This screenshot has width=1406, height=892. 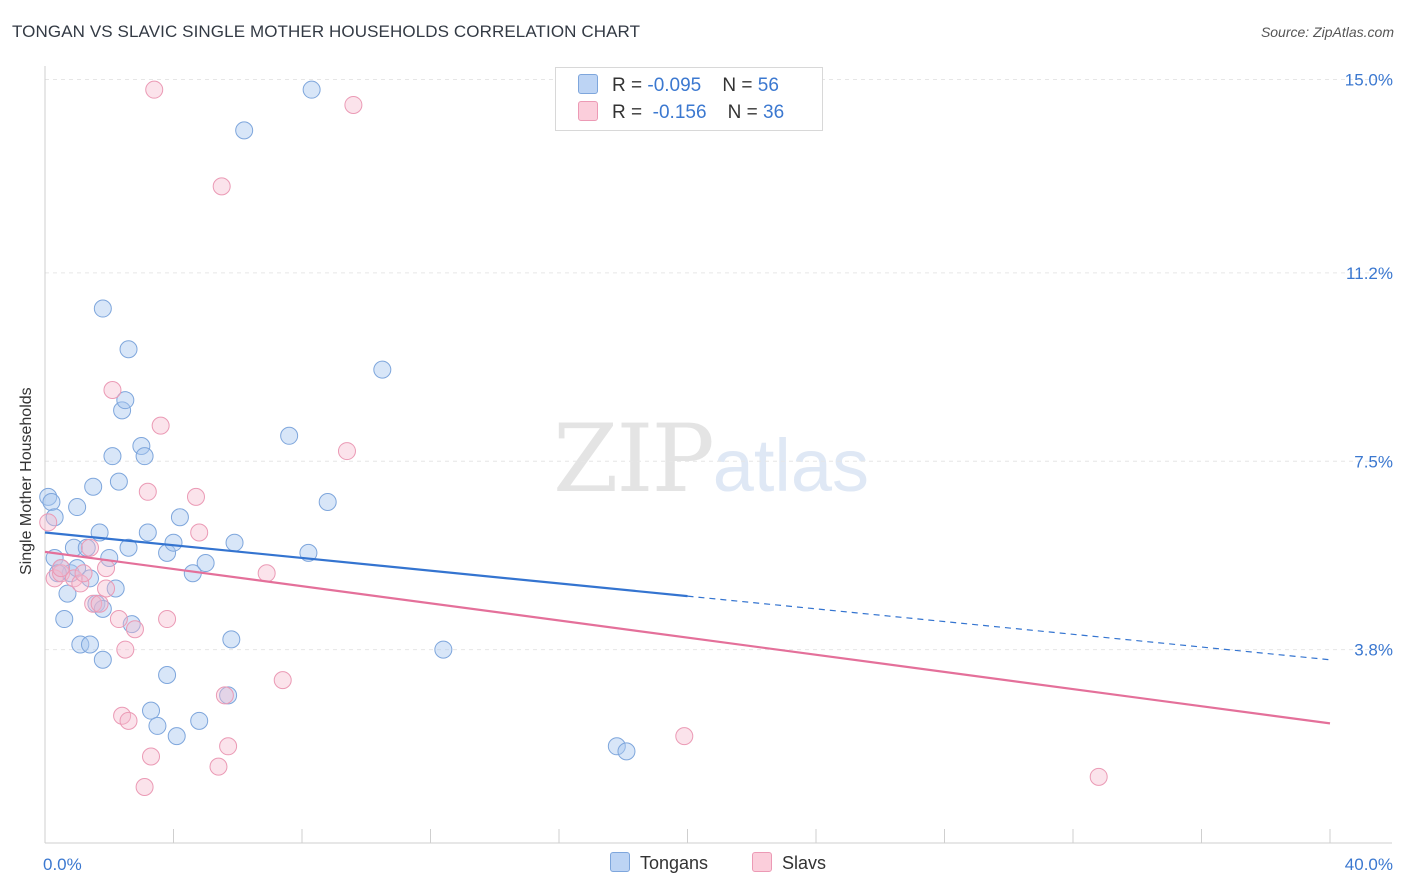 What do you see at coordinates (1373, 461) in the screenshot?
I see `y-tick-label: 7.5%` at bounding box center [1373, 461].